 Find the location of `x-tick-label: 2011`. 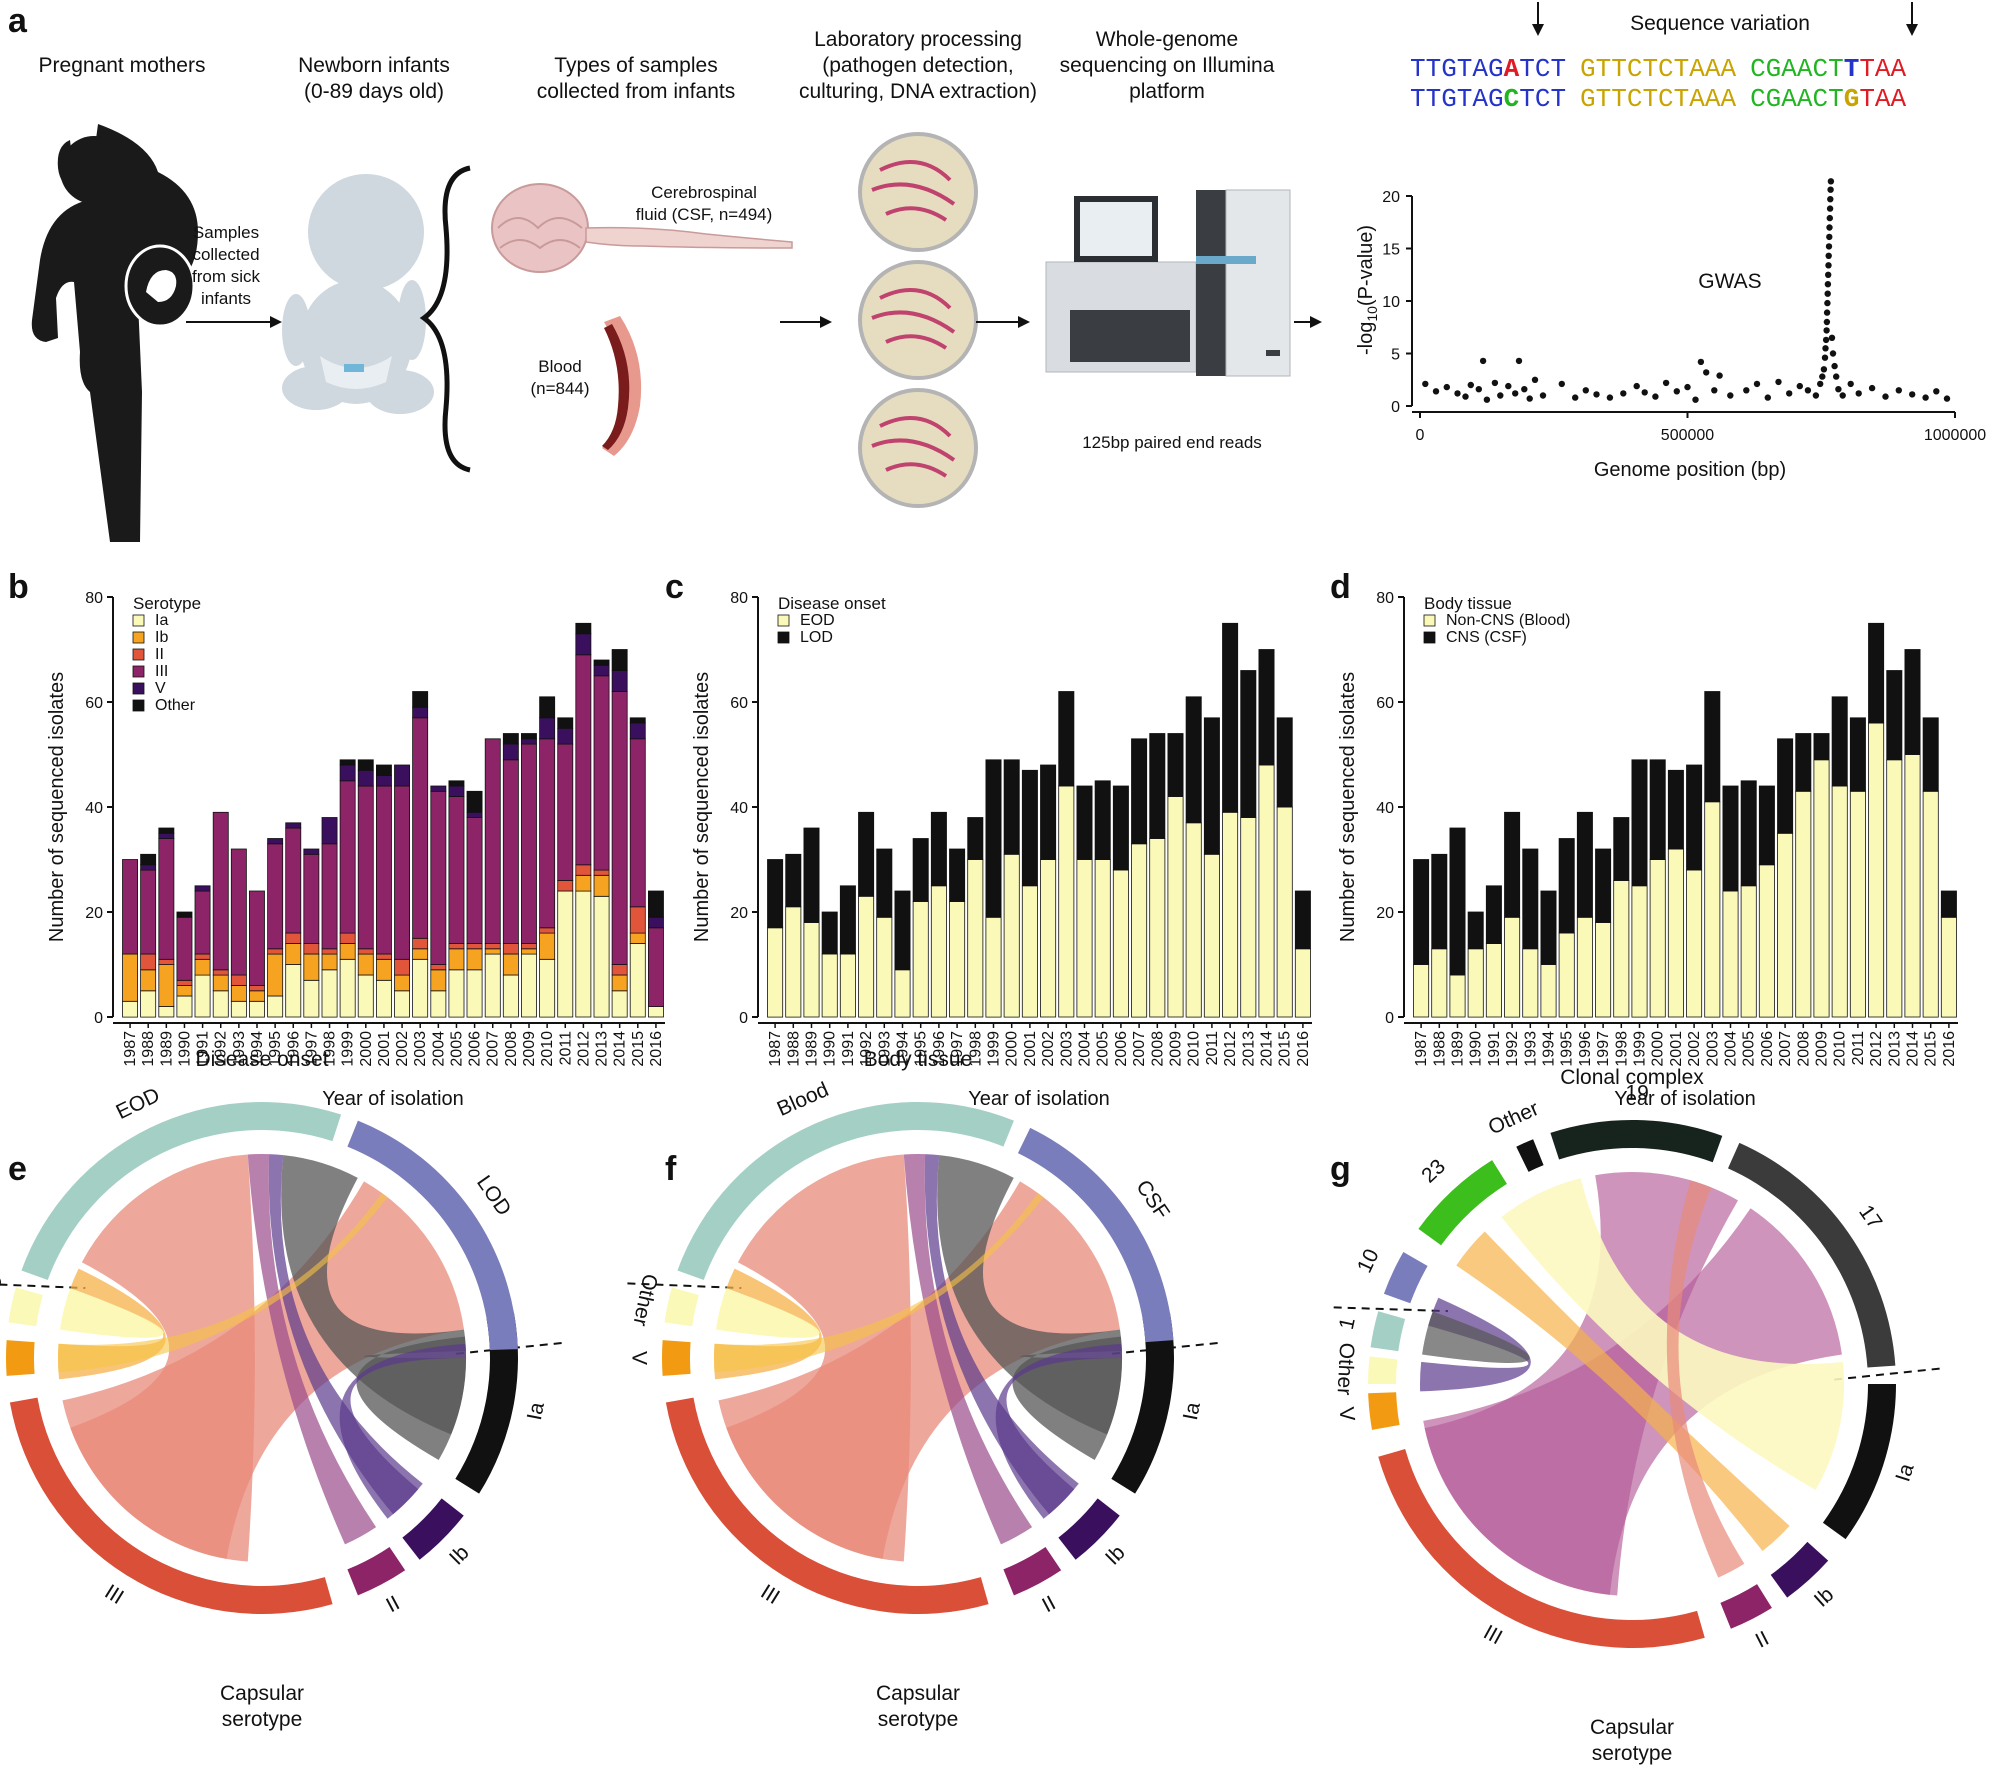

x-tick-label: 2011 is located at coordinates (1858, 1048).